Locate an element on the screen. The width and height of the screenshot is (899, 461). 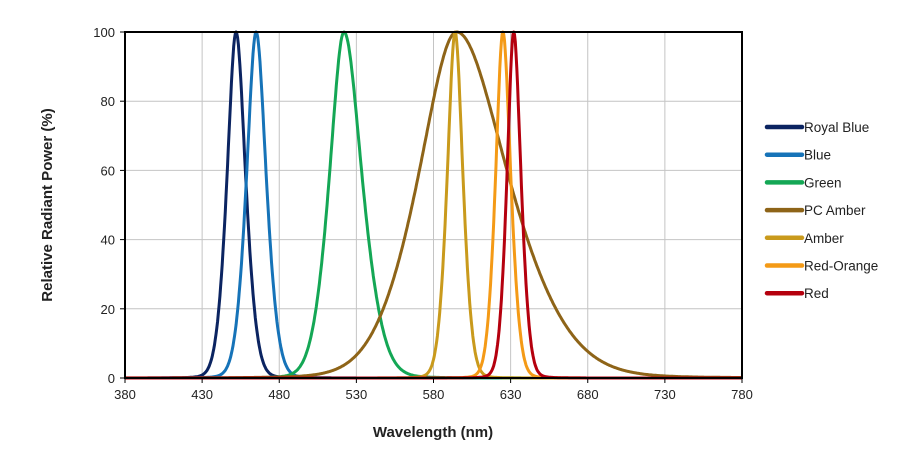
legend-item: Blue is located at coordinates (797, 155).